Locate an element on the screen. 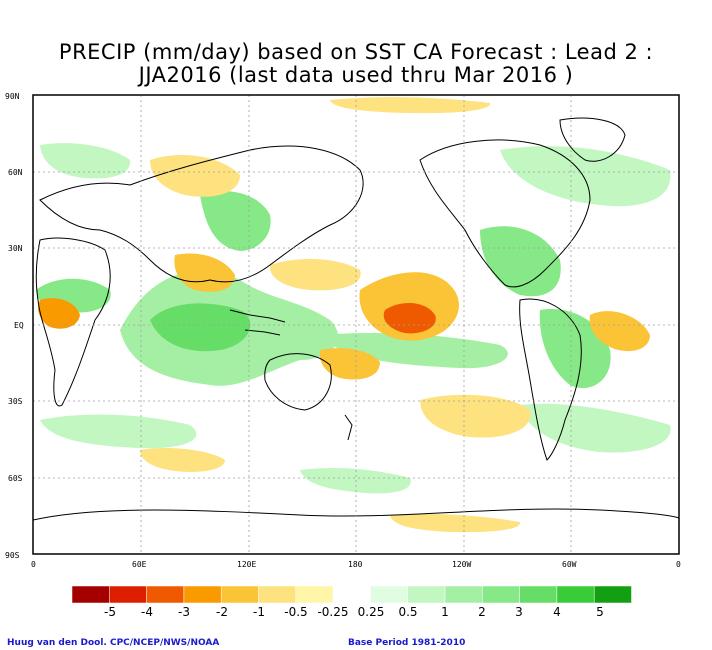 The width and height of the screenshot is (712, 650). coast-antarctica is located at coordinates (356, 514).